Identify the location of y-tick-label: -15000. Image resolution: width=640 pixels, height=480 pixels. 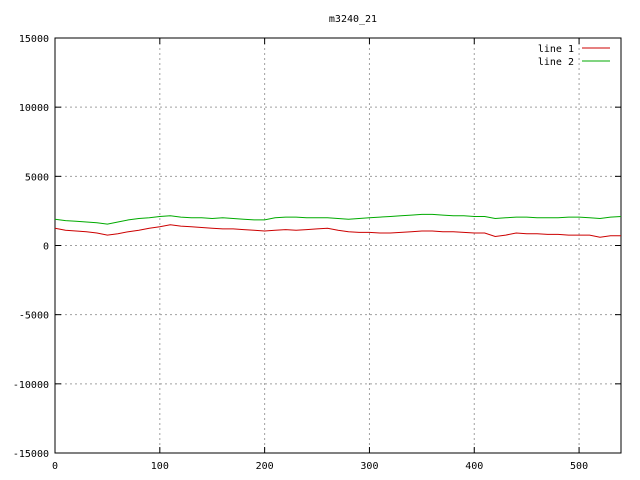
(31, 454).